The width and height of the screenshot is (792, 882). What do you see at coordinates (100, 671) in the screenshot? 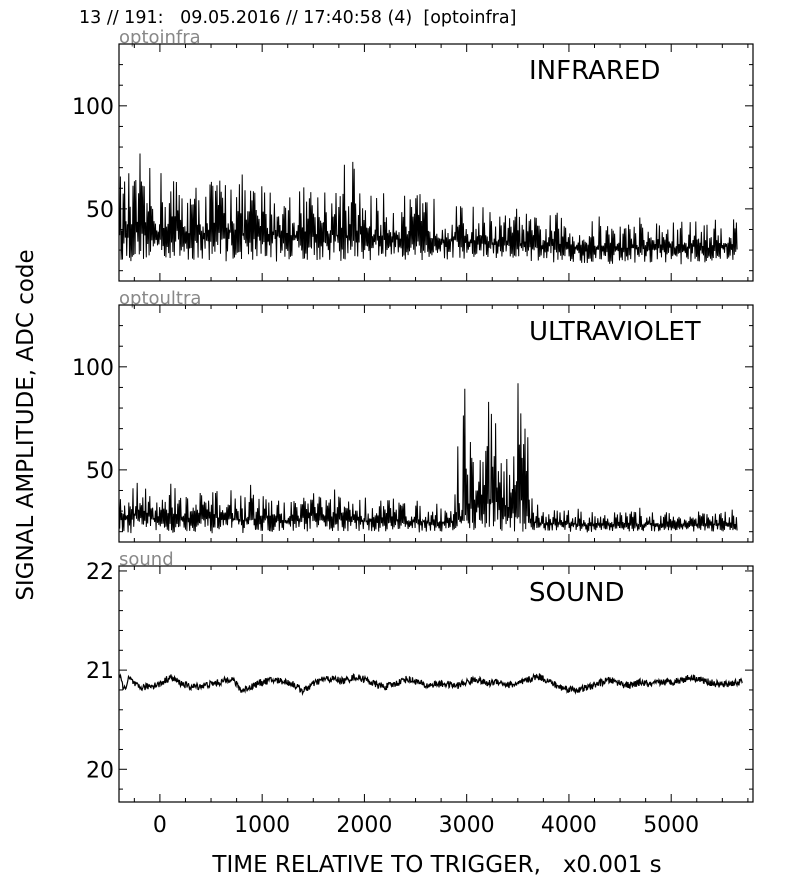
I see `y-tick-label: 21` at bounding box center [100, 671].